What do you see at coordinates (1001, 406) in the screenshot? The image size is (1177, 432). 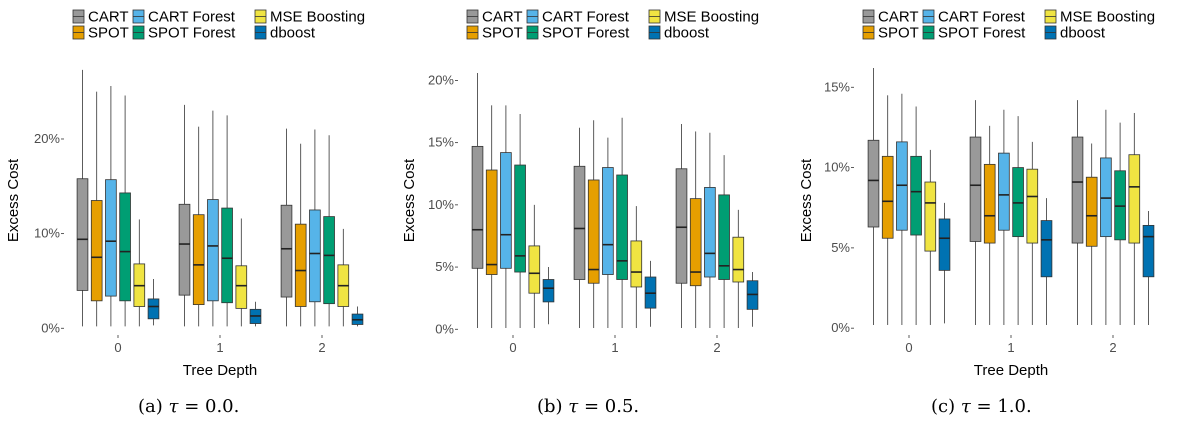 I see `caption-rest: = 1.0.` at bounding box center [1001, 406].